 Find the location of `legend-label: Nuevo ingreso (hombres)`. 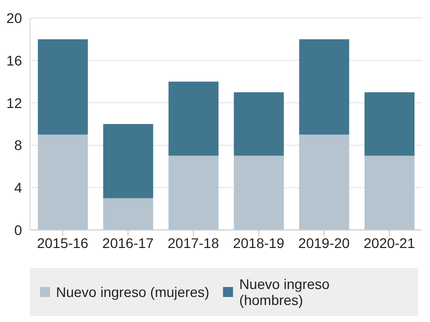

legend-label: Nuevo ingreso (hombres) is located at coordinates (285, 292).